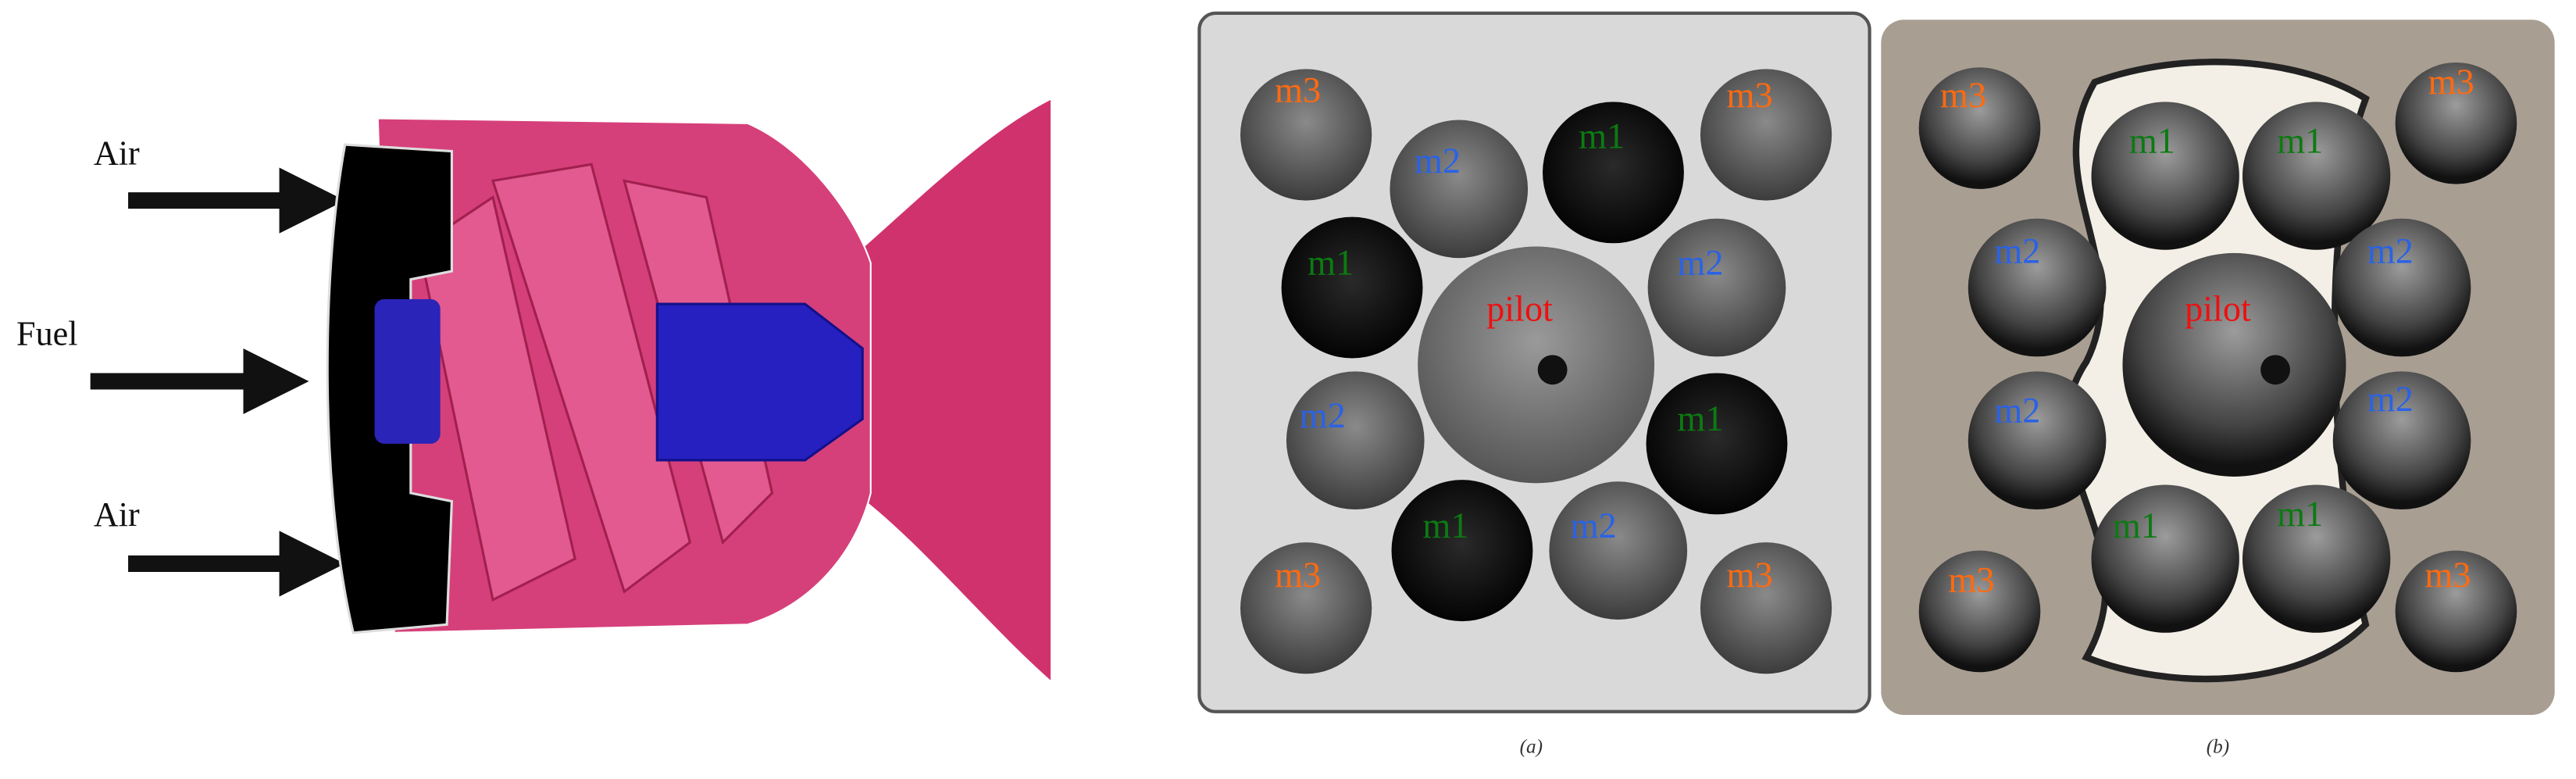  I want to click on hub, so click(407, 371).